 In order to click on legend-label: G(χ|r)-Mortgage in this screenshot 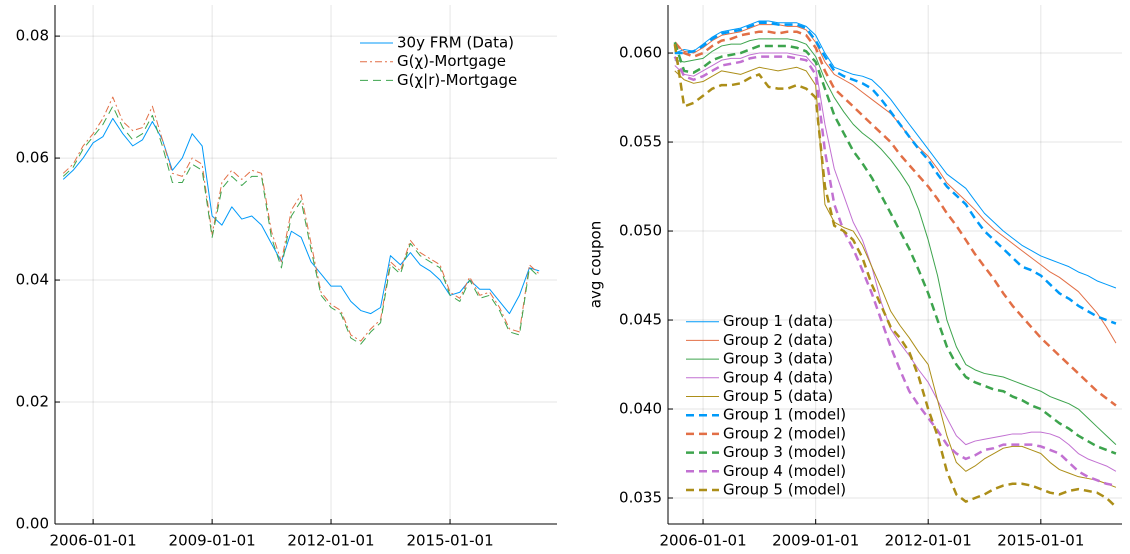, I will do `click(457, 80)`.